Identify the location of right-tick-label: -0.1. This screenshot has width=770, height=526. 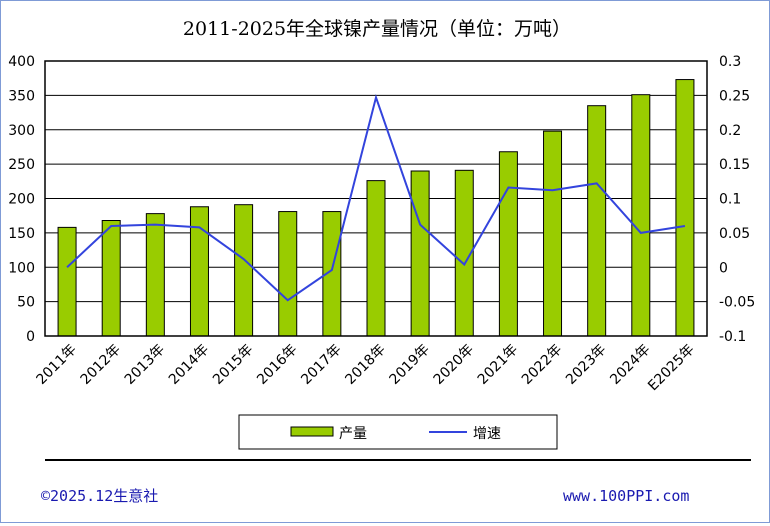
(732, 337).